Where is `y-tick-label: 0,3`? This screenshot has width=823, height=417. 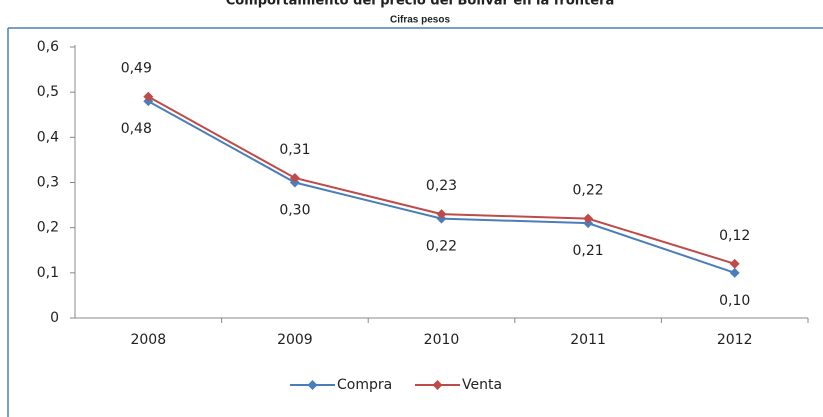
y-tick-label: 0,3 is located at coordinates (48, 183).